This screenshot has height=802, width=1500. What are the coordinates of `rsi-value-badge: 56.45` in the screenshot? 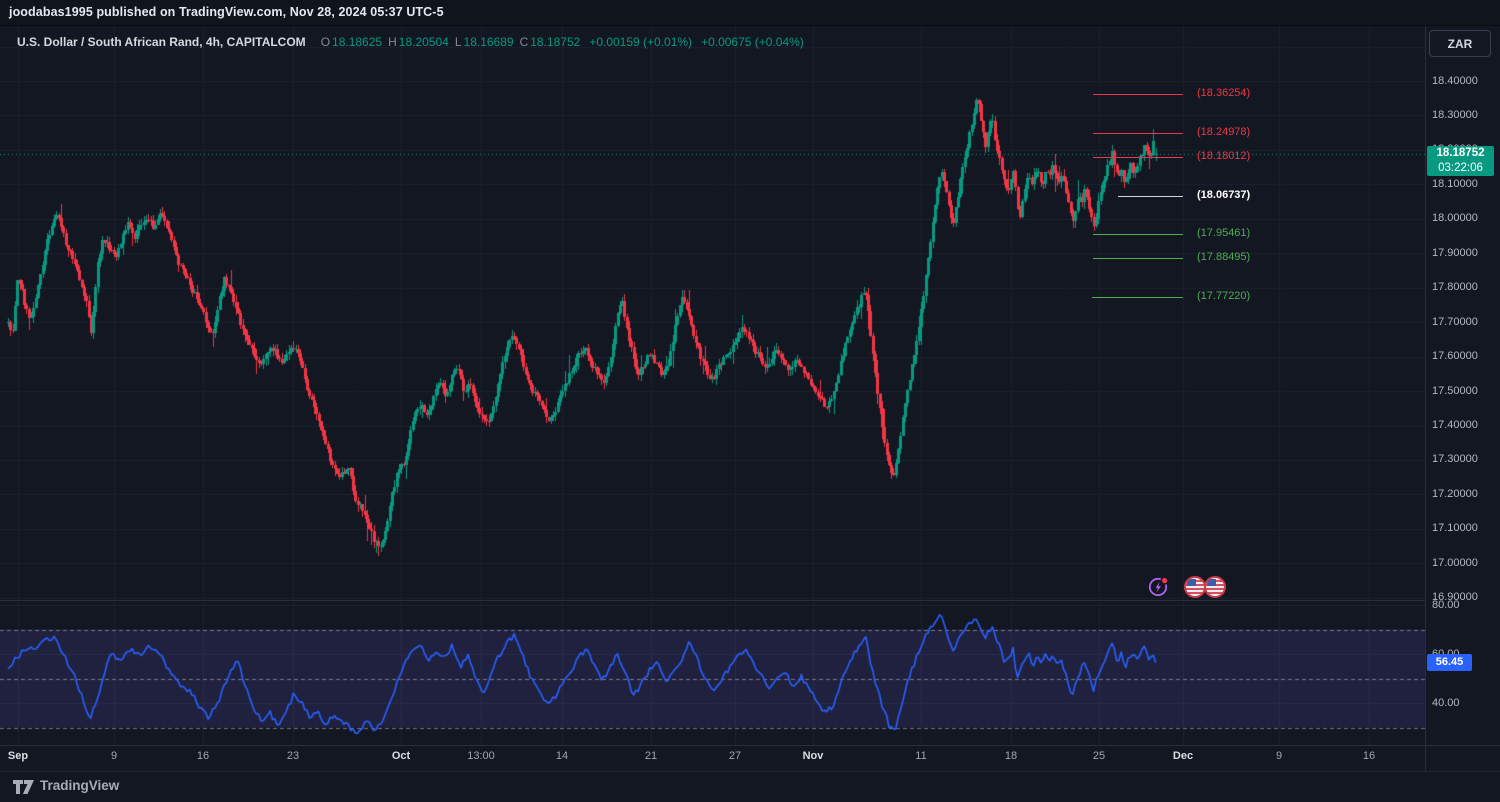 It's located at (1449, 663).